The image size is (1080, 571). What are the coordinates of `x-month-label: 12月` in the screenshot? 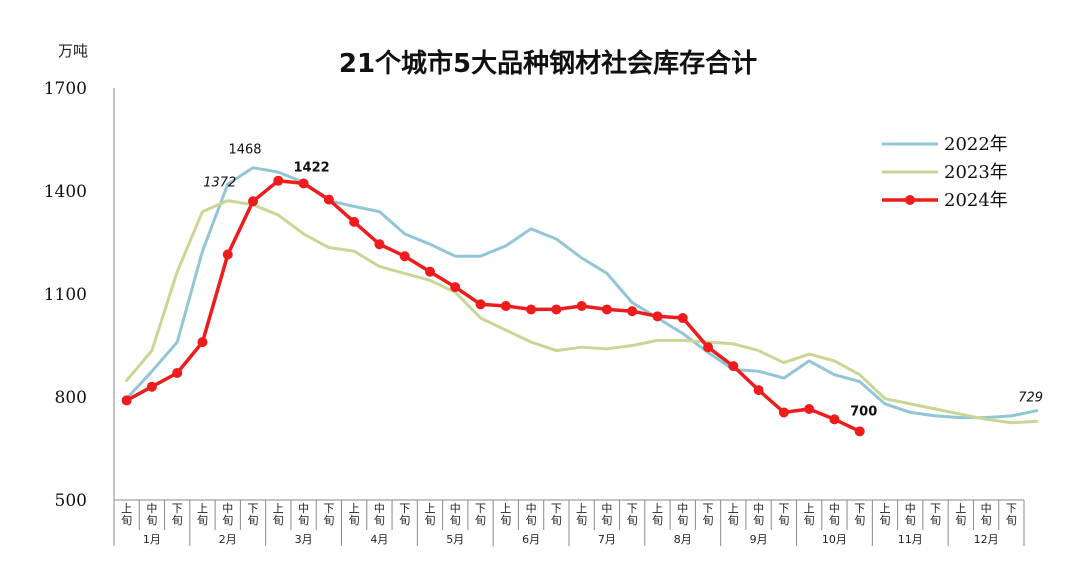 It's located at (986, 539).